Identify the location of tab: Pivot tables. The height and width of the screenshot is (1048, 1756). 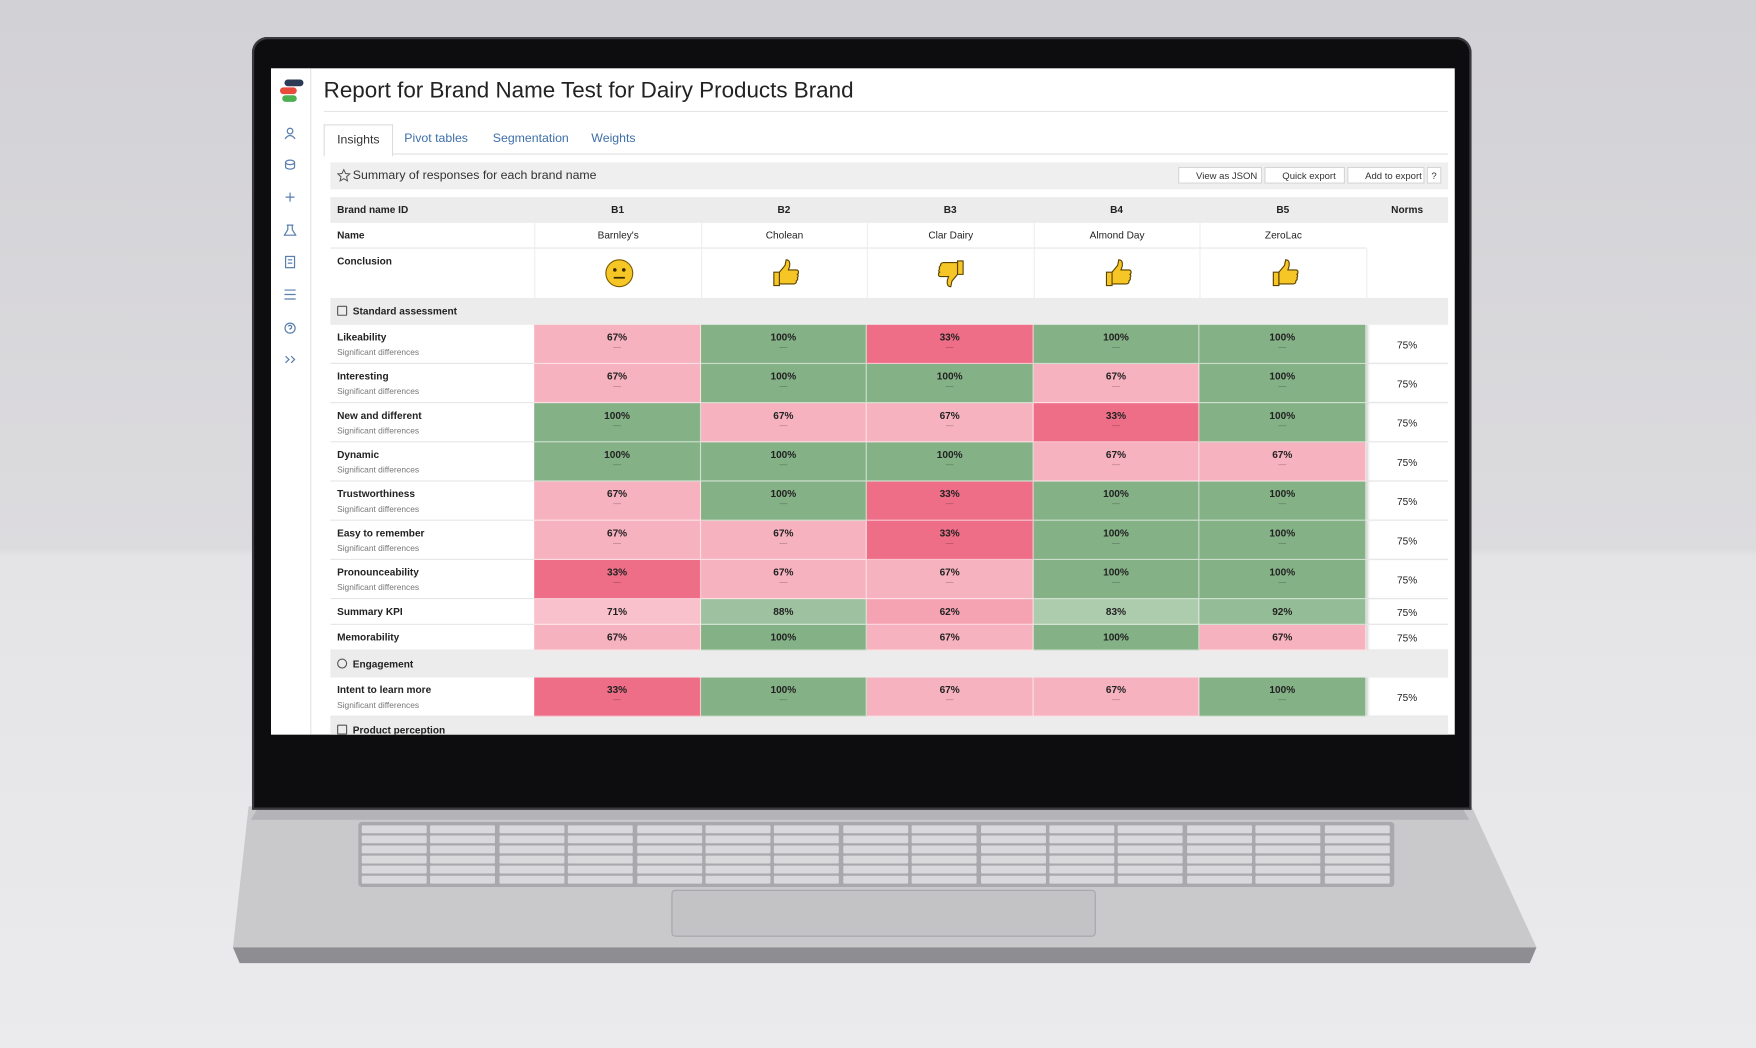
(436, 139).